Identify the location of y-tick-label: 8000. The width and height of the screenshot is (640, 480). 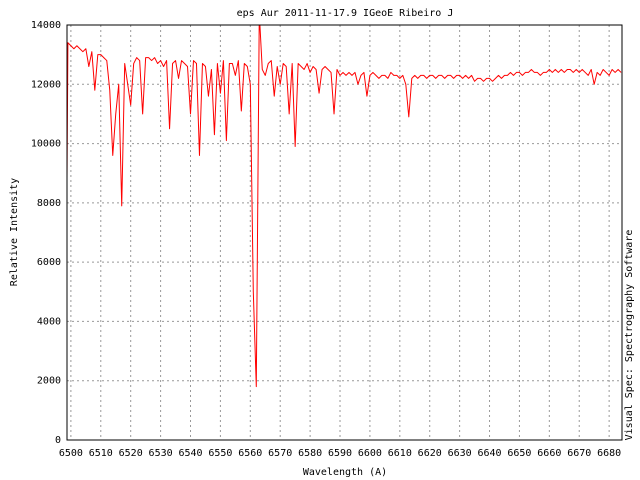
(49, 203).